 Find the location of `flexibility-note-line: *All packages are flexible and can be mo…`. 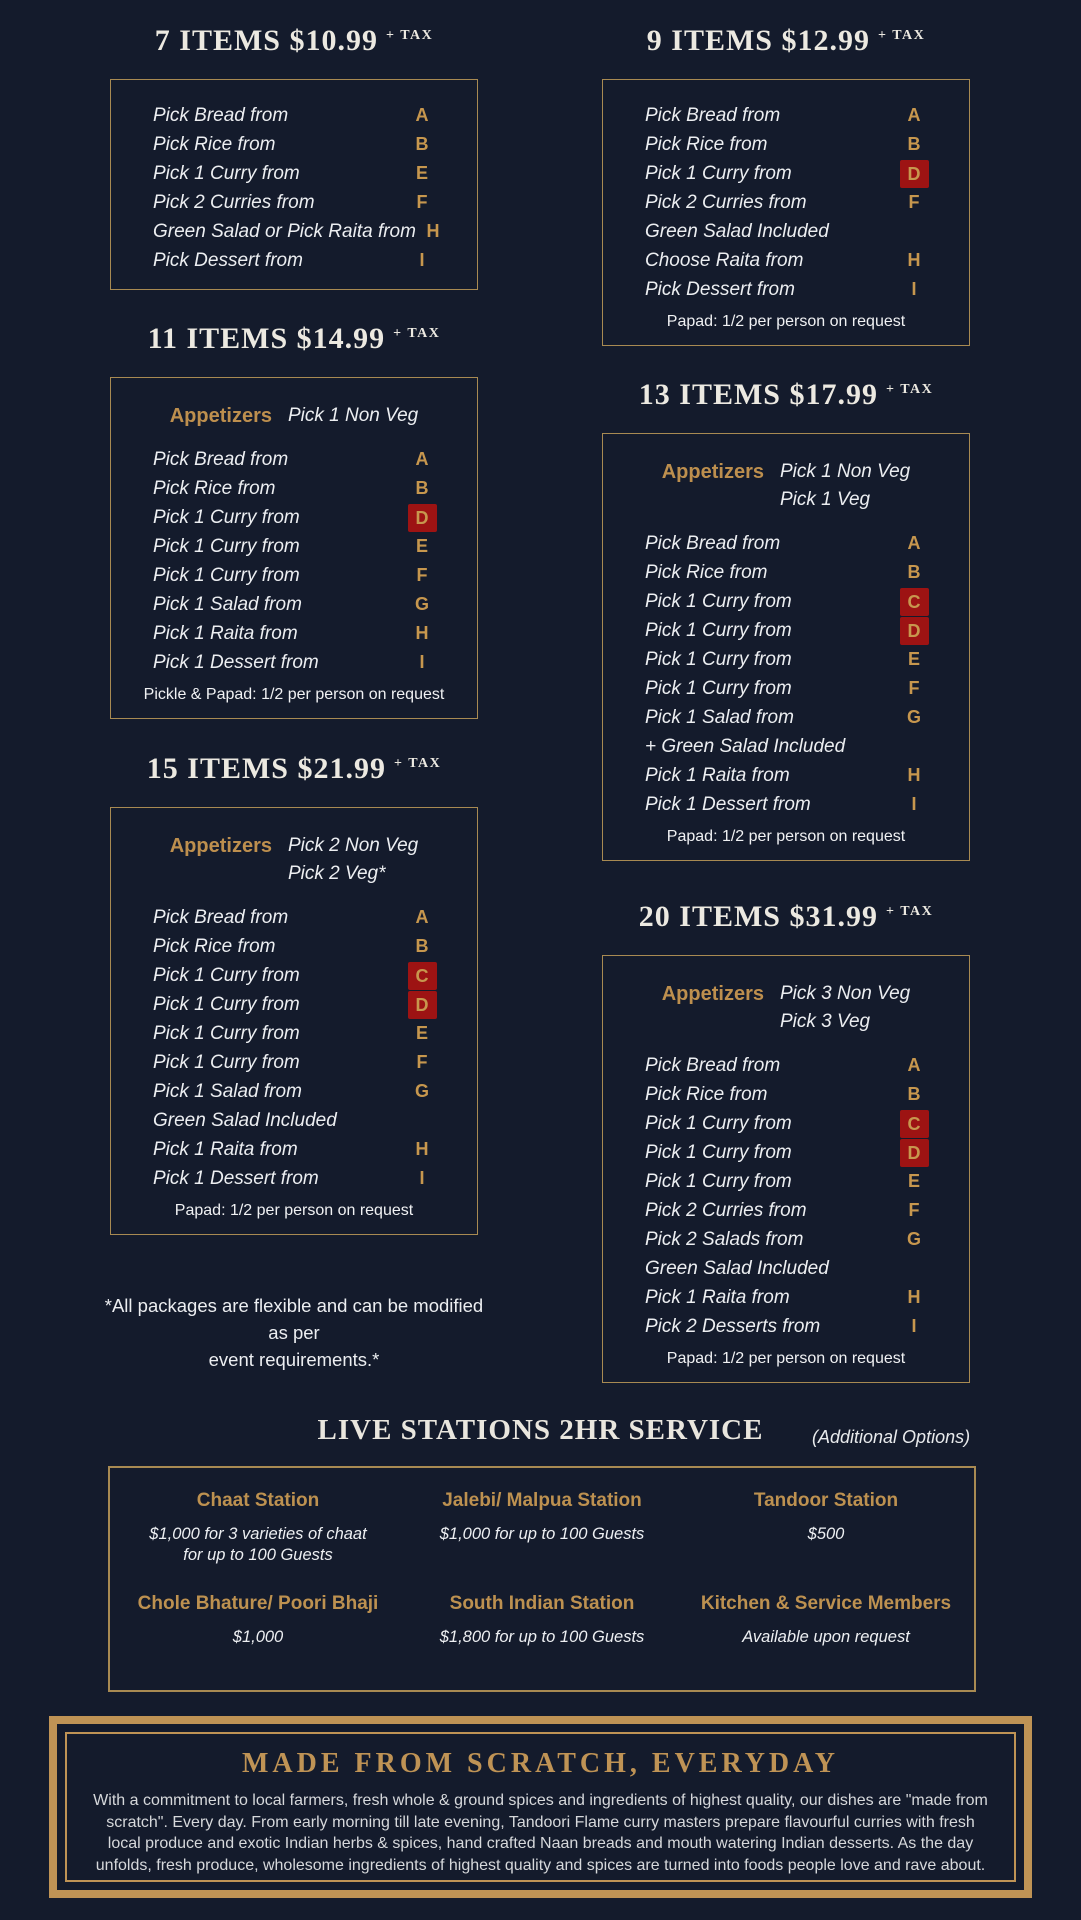

flexibility-note-line: *All packages are flexible and can be mo… is located at coordinates (294, 1319).